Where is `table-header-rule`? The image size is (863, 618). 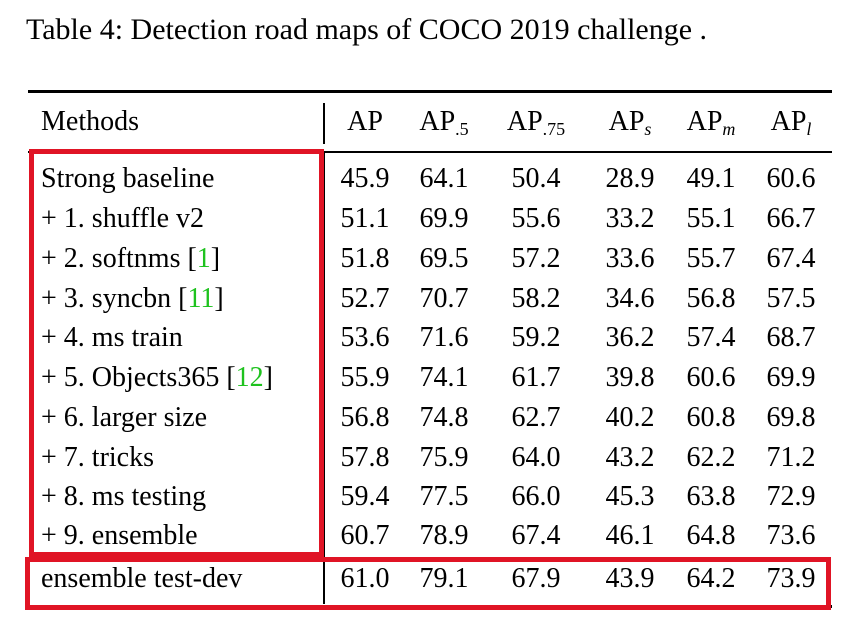
table-header-rule is located at coordinates (430, 152).